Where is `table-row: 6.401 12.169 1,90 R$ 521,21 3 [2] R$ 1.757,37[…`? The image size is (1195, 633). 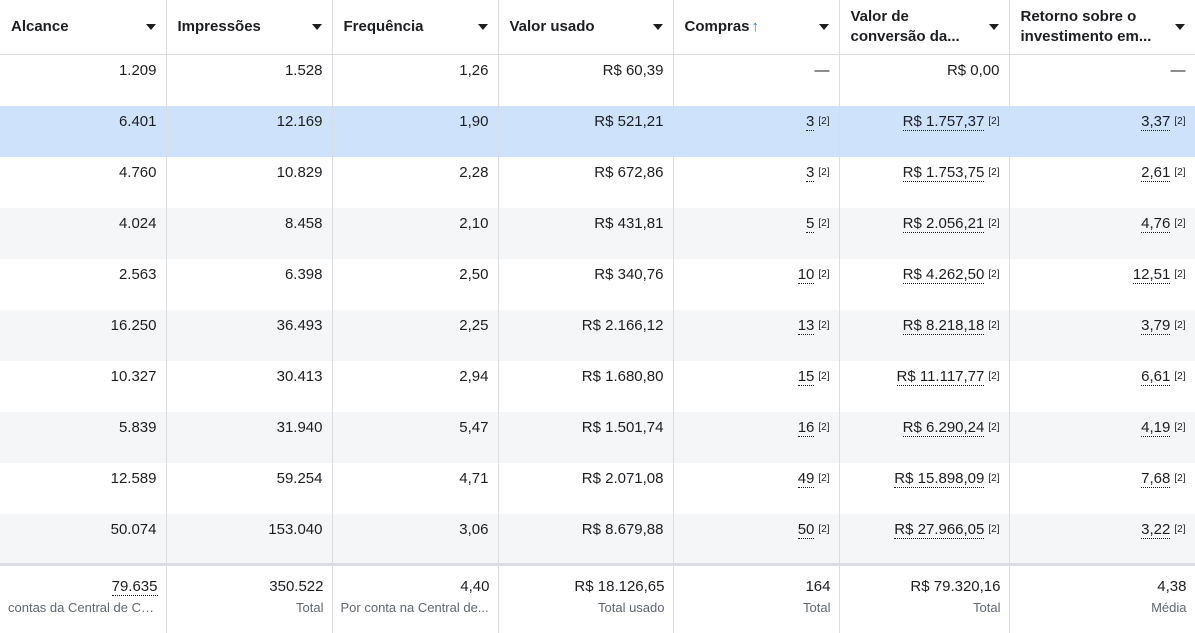
table-row: 6.401 12.169 1,90 R$ 521,21 3 [2] R$ 1.757,37[… is located at coordinates (597, 131).